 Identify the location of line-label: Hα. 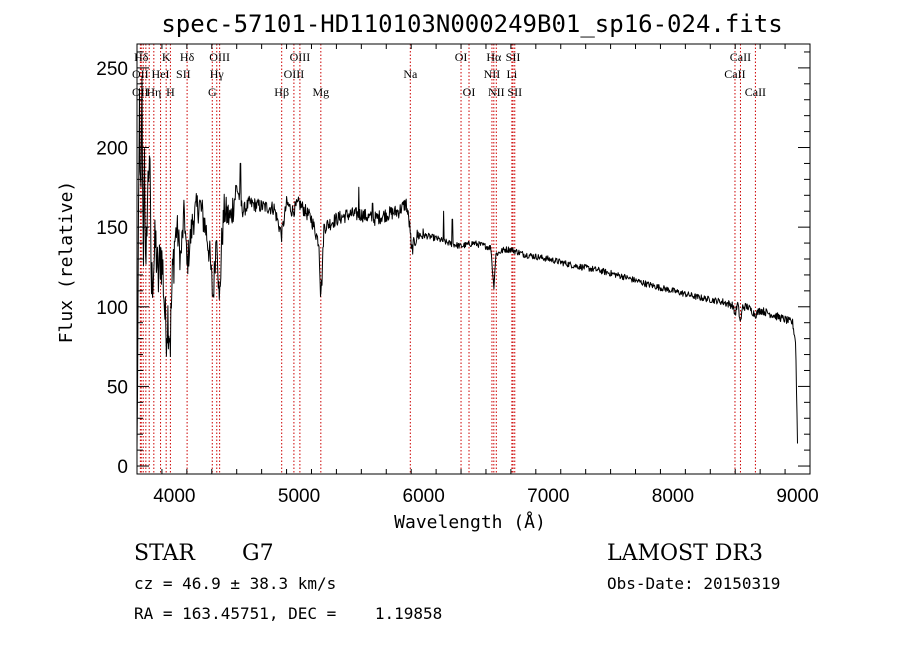
(494, 57).